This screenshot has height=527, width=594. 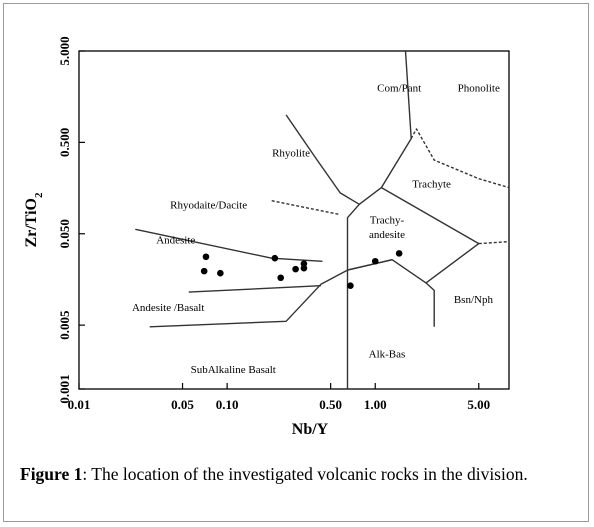 I want to click on y-tick-label: 5.000, so click(x=64, y=50).